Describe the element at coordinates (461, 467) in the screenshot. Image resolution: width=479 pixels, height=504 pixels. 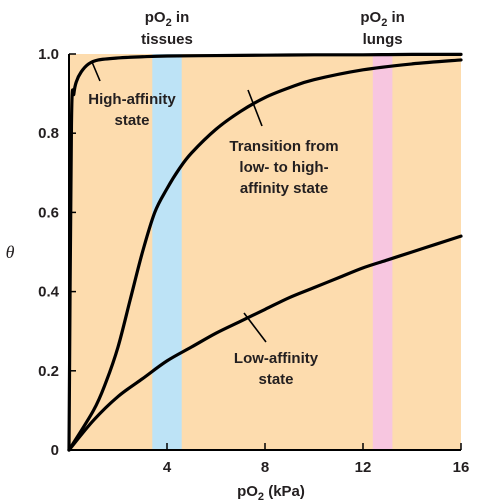
I see `x-tick-label: 16` at that location.